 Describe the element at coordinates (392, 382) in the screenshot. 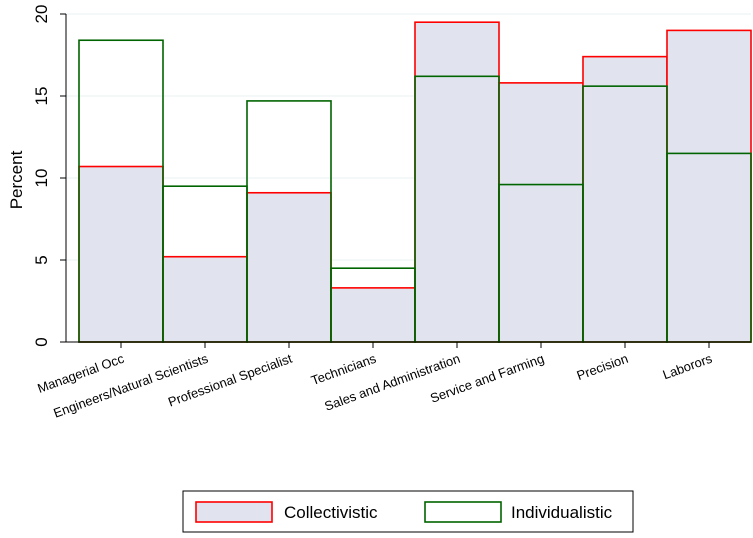

I see `x-tick-label: Sales and Administration` at that location.